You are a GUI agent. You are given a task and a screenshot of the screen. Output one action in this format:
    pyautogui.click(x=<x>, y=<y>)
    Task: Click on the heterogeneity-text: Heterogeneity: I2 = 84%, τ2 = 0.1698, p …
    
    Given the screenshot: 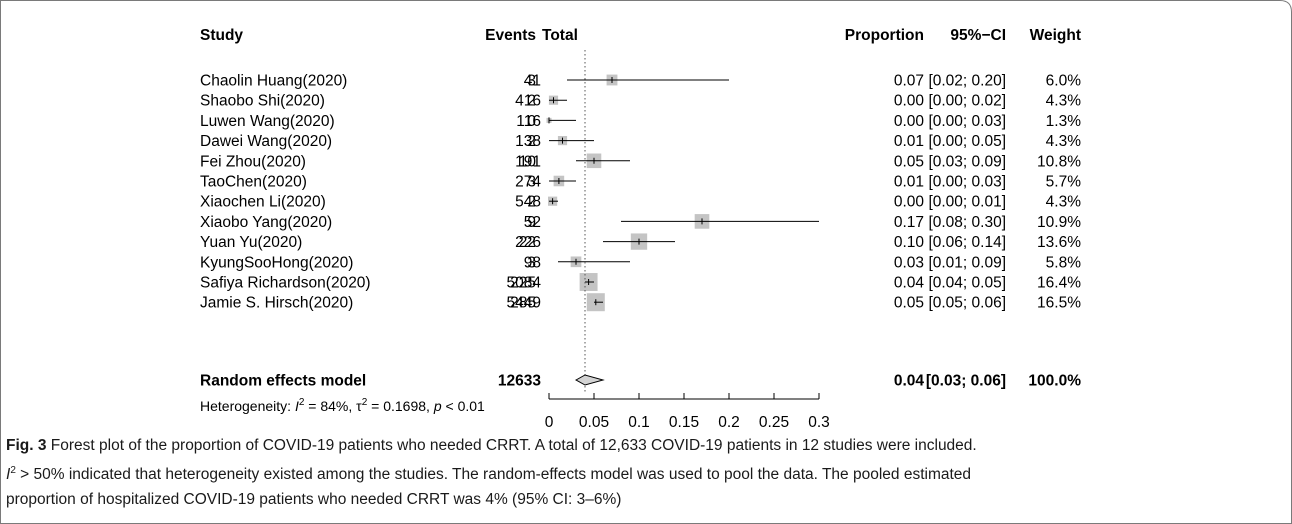 What is the action you would take?
    pyautogui.click(x=342, y=405)
    